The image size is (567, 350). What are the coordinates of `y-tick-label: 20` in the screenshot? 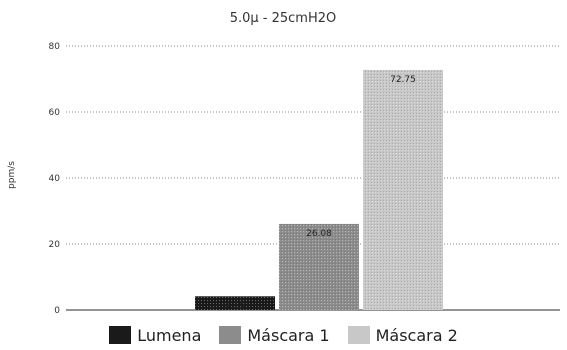 It's located at (55, 245).